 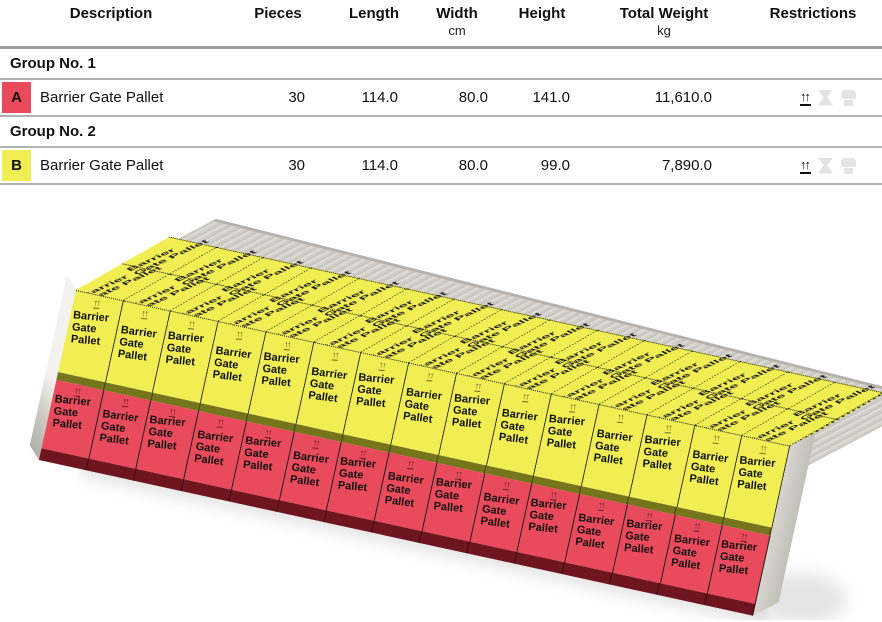 I want to click on column-unit: cm, so click(x=457, y=30).